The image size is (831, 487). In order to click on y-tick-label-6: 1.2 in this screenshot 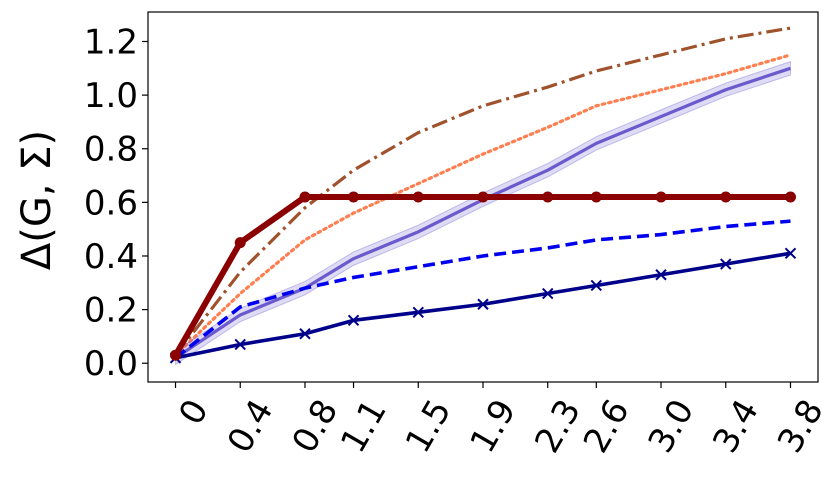, I will do `click(111, 42)`.